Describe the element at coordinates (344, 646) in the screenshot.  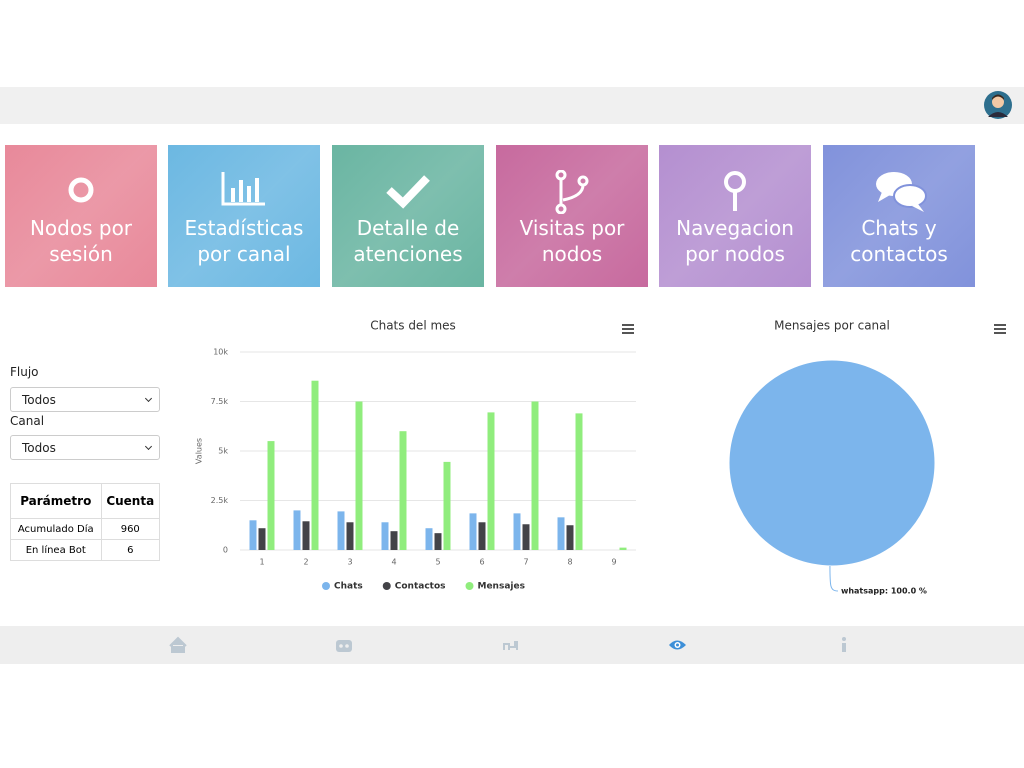
I see `nav-bot` at that location.